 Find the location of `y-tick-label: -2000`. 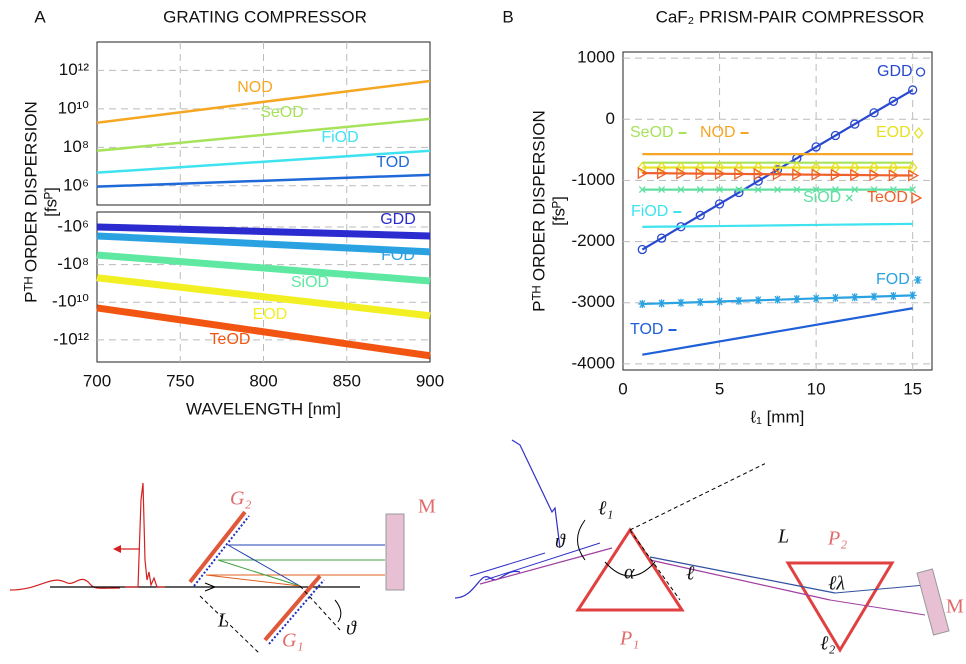

y-tick-label: -2000 is located at coordinates (593, 240).